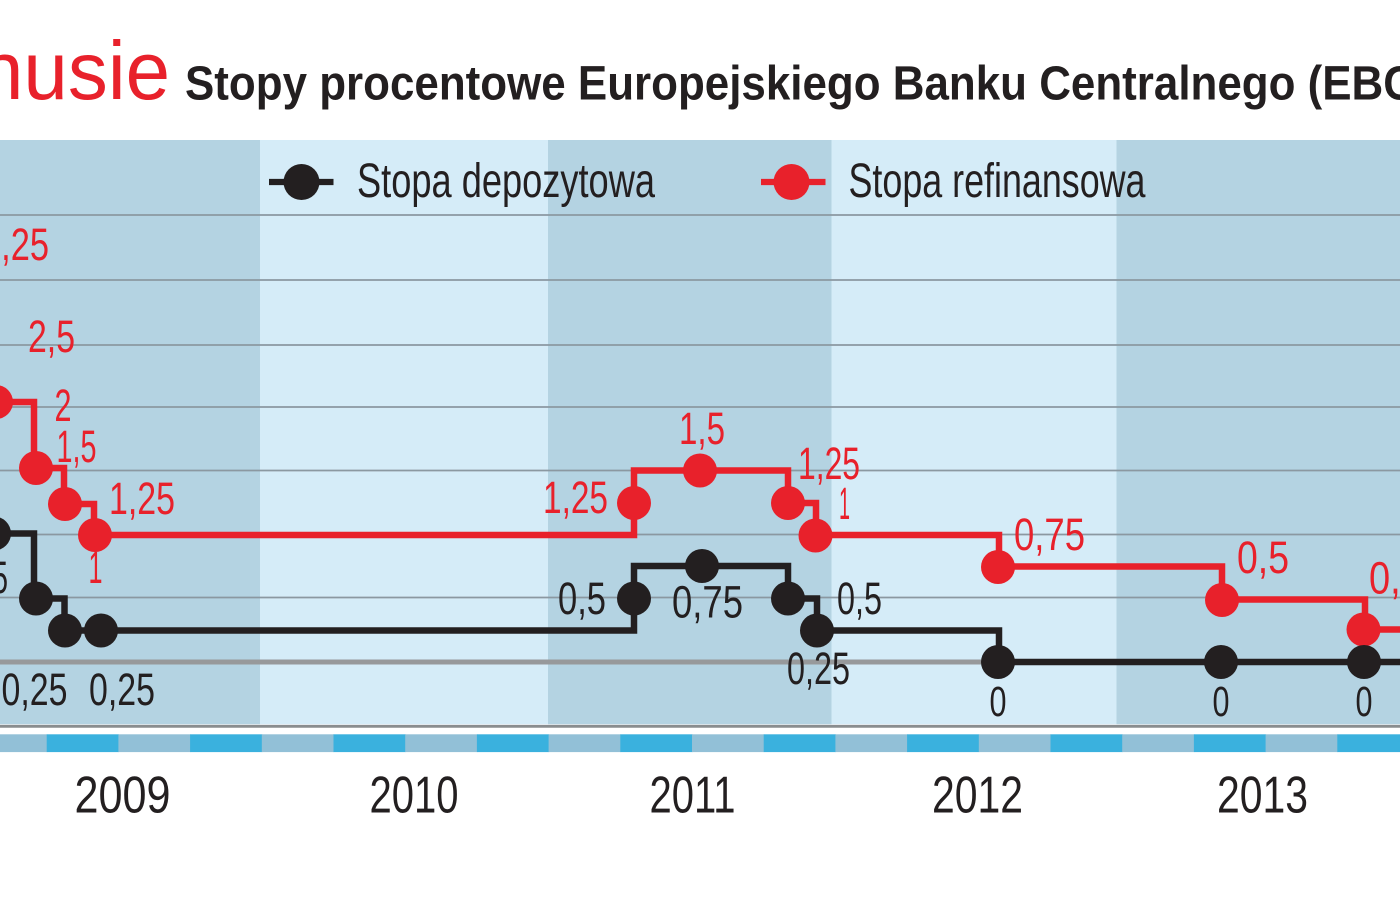 The image size is (1400, 900). What do you see at coordinates (414, 796) in the screenshot?
I see `svg-text: 2010` at bounding box center [414, 796].